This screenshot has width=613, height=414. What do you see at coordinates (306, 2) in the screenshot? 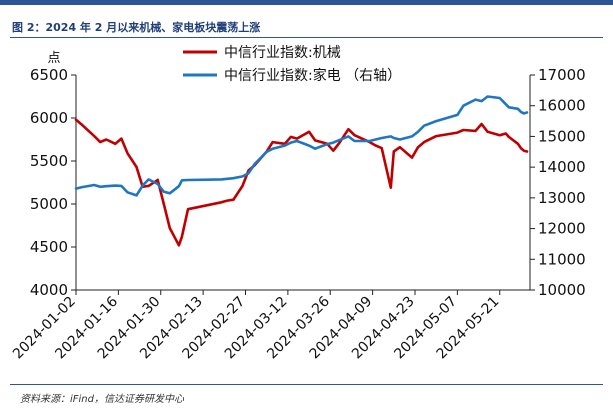
I see `header-accent-bar` at bounding box center [306, 2].